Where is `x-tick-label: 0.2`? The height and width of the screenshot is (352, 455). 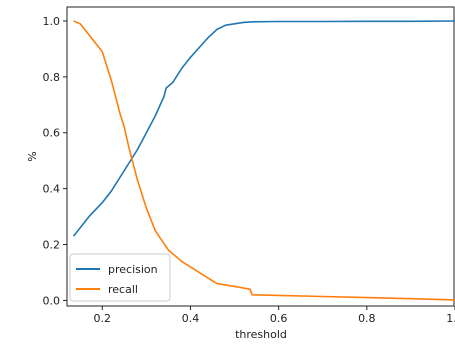 x-tick-label: 0.2 is located at coordinates (103, 318).